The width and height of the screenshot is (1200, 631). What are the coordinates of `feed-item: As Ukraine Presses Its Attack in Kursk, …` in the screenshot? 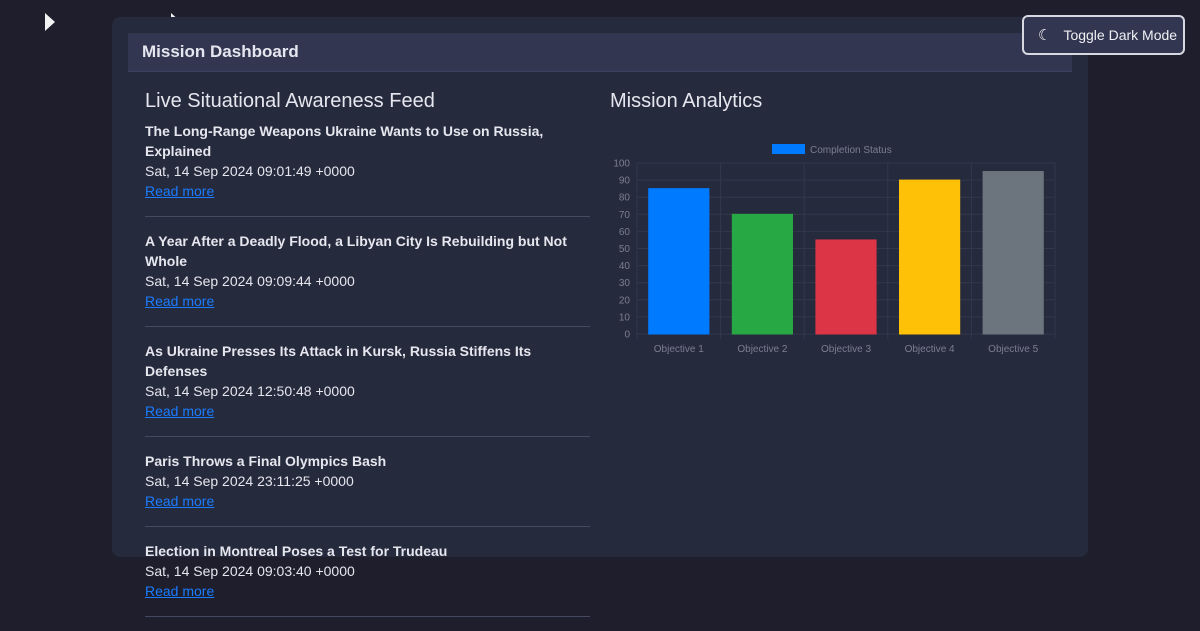 It's located at (367, 389).